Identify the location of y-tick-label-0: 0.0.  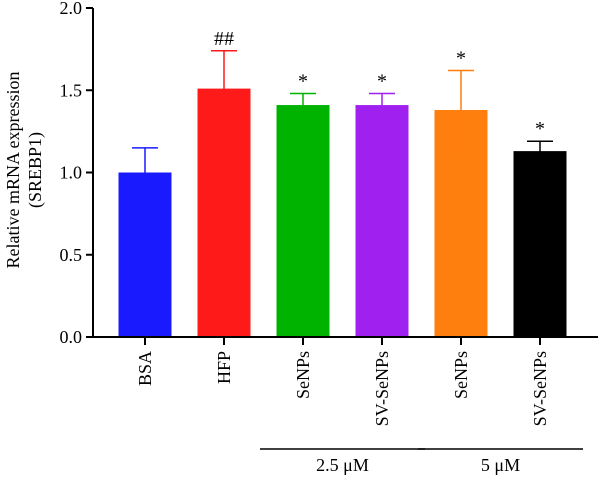
(71, 337).